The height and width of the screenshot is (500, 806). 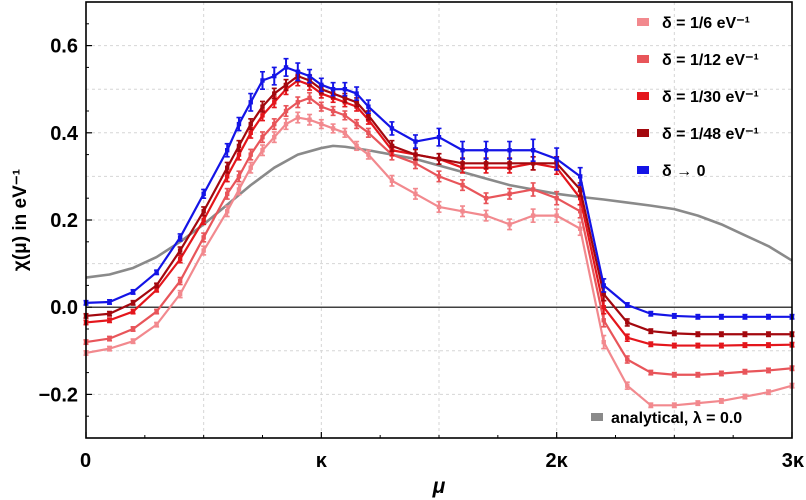 What do you see at coordinates (684, 171) in the screenshot?
I see `legend-label: δ → 0` at bounding box center [684, 171].